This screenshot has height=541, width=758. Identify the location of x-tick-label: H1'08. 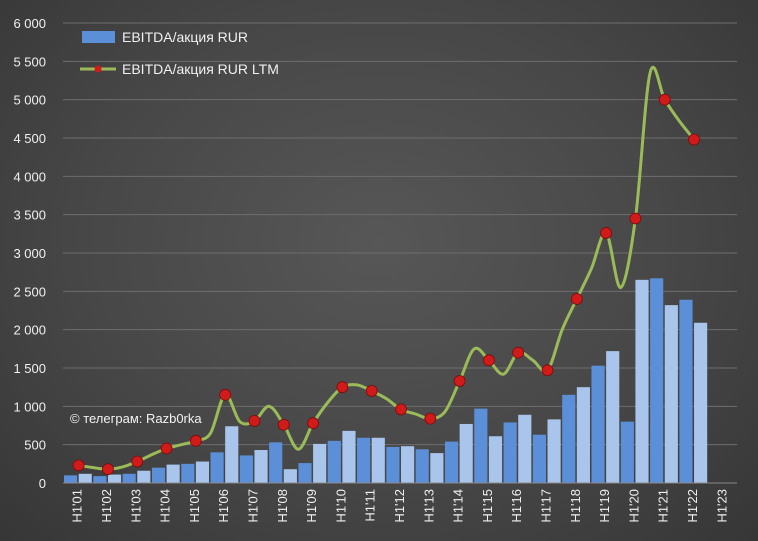
(282, 506).